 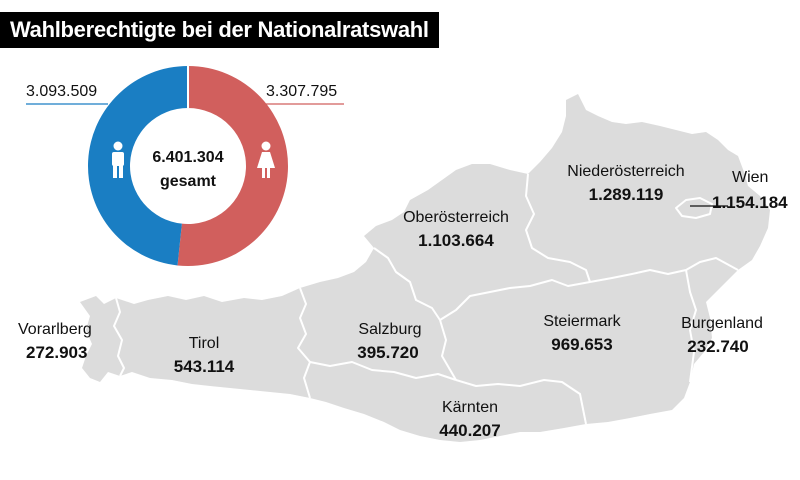 What do you see at coordinates (389, 329) in the screenshot?
I see `state-name-salzburg: Salzburg` at bounding box center [389, 329].